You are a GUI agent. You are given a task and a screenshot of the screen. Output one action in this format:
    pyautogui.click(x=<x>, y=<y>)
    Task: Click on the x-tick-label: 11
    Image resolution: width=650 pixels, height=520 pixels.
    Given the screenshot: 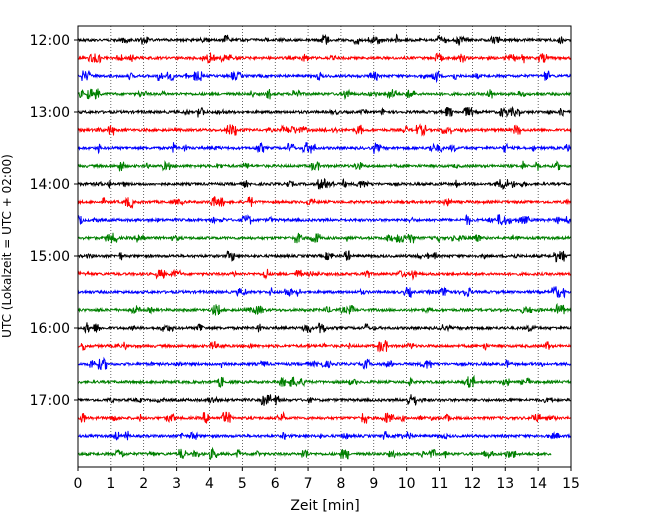 What is the action you would take?
    pyautogui.click(x=440, y=484)
    